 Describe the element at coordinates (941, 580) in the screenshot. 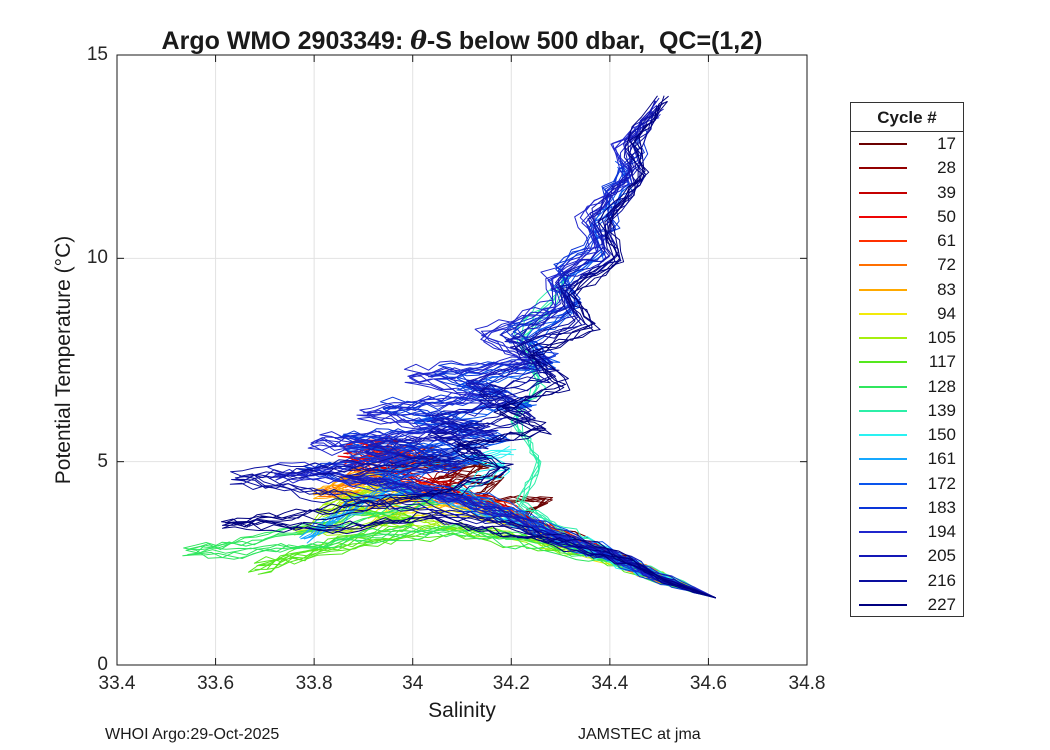

I see `legend-entry-label: 216` at that location.